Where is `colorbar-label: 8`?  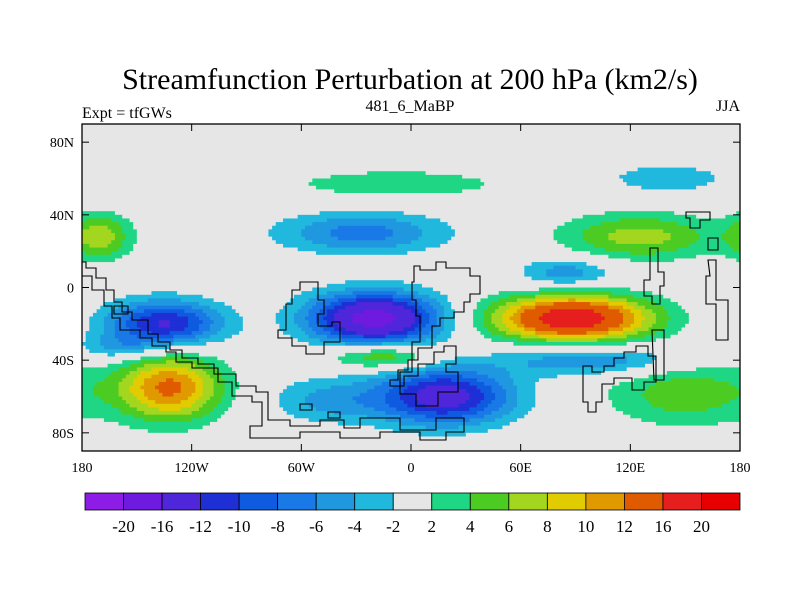
colorbar-label: 8 is located at coordinates (547, 526).